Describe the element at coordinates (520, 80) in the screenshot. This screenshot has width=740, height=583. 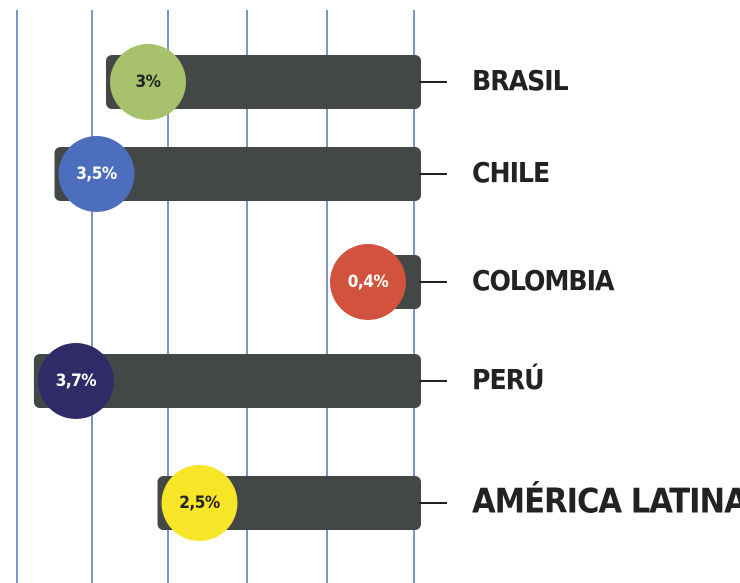
I see `category-label: BRASIL` at that location.